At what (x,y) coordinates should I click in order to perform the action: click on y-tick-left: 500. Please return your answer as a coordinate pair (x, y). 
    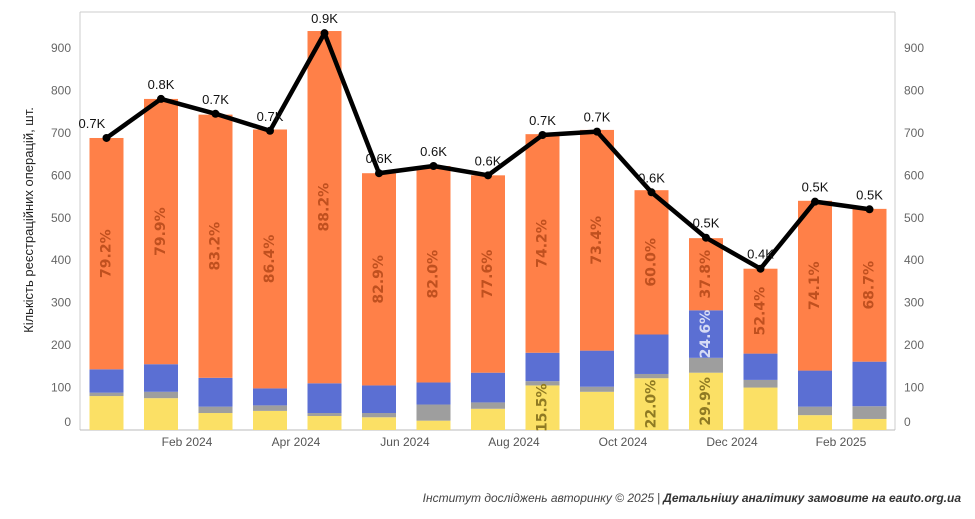
    Looking at the image, I should click on (61, 218).